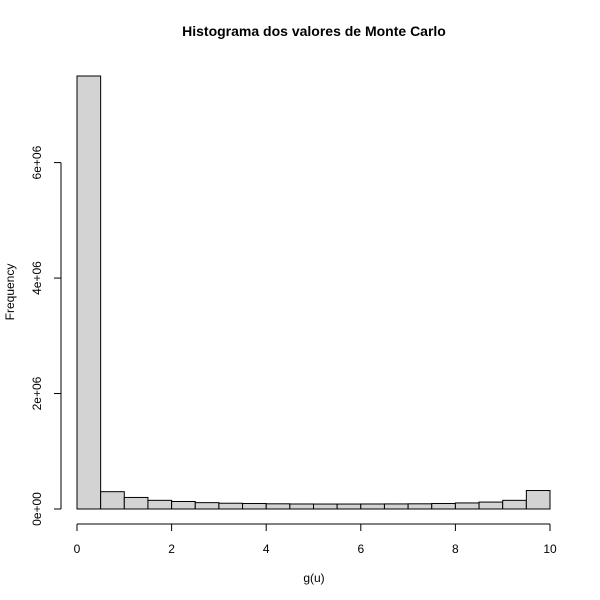  Describe the element at coordinates (37, 393) in the screenshot. I see `y-tick-label-1: 2e+06` at that location.